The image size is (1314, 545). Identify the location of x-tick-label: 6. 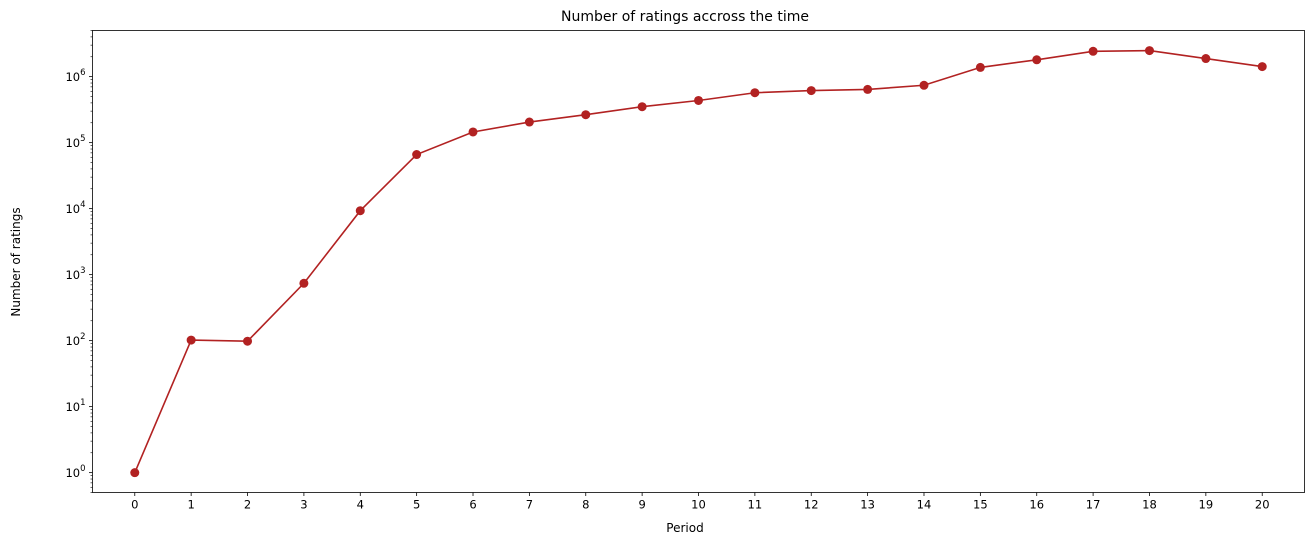
(472, 505).